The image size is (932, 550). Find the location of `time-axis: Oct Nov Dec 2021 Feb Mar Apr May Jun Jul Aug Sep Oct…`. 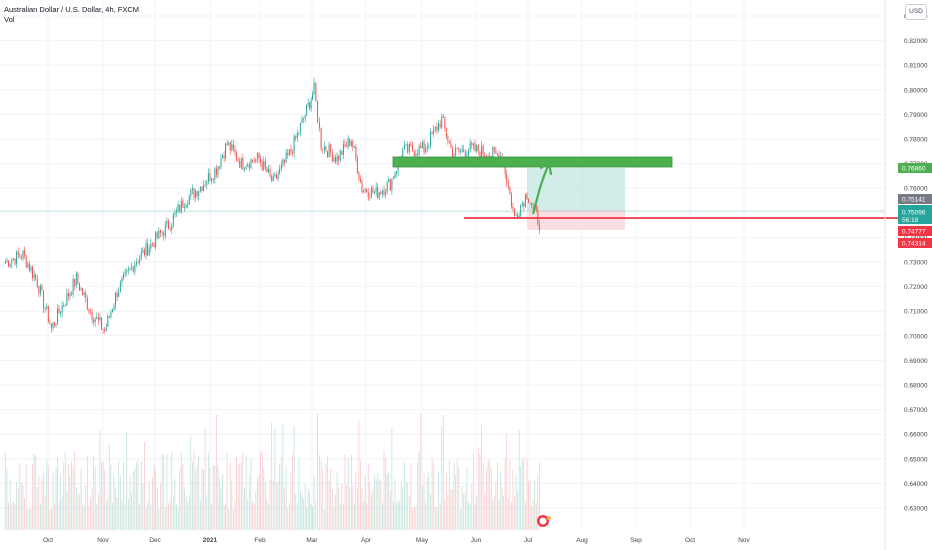

time-axis: Oct Nov Dec 2021 Feb Mar Apr May Jun Jul Aug Sep Oct… is located at coordinates (397, 540).